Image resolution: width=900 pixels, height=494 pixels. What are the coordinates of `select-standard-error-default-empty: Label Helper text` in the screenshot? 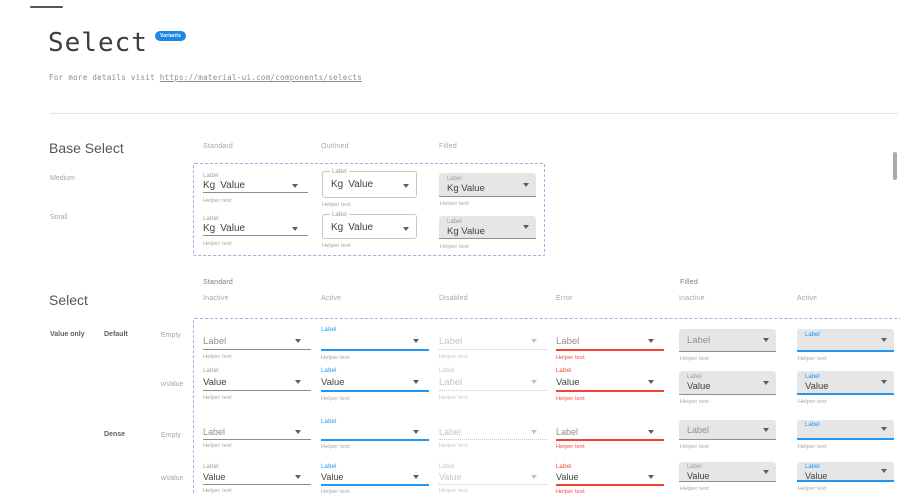 It's located at (610, 344).